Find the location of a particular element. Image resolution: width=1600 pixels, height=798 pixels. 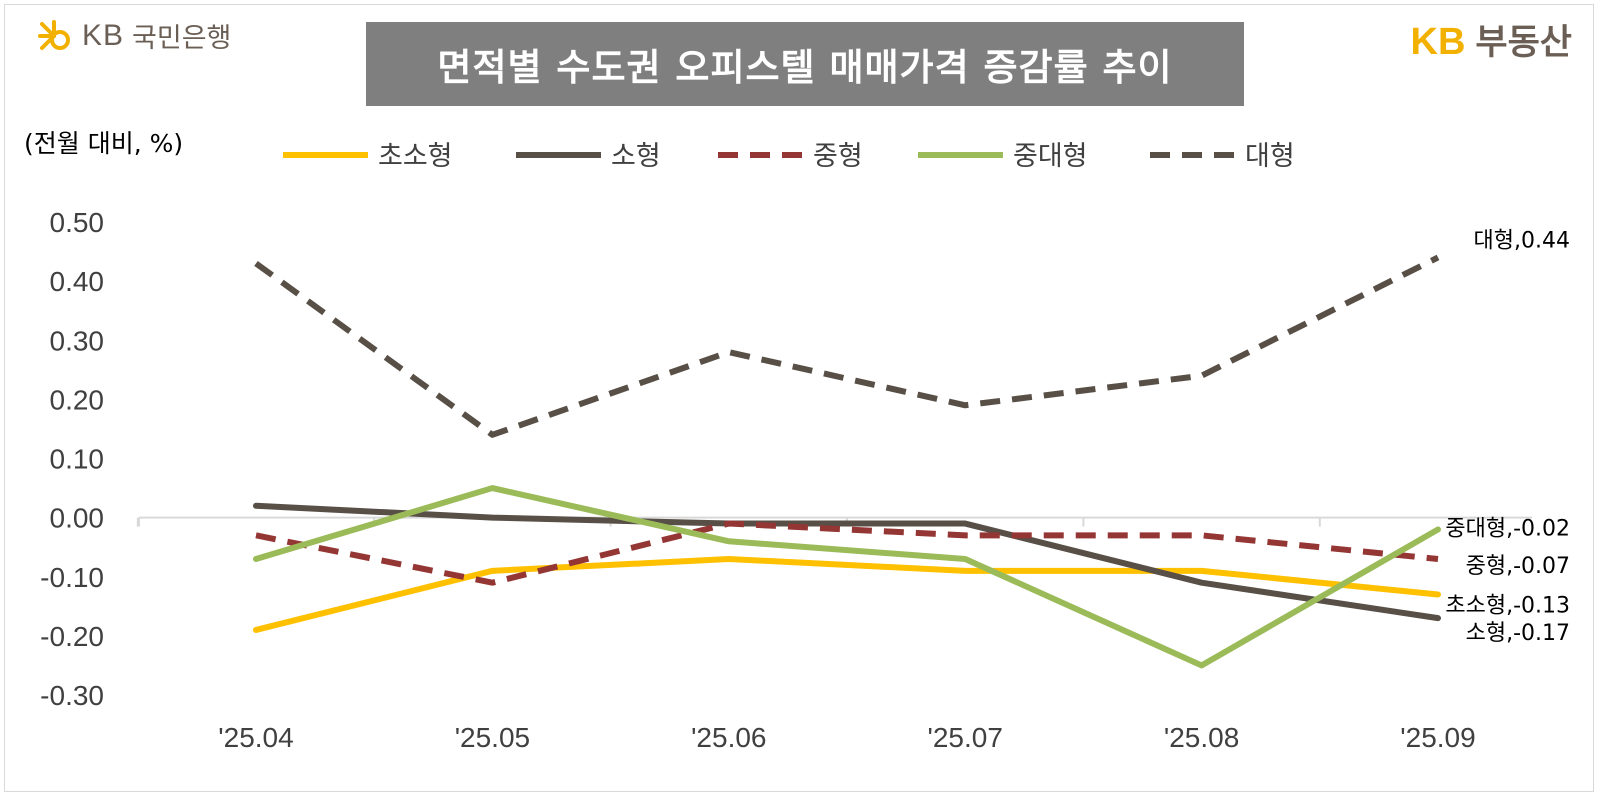

x-tick-label: '25.09 is located at coordinates (1437, 737).